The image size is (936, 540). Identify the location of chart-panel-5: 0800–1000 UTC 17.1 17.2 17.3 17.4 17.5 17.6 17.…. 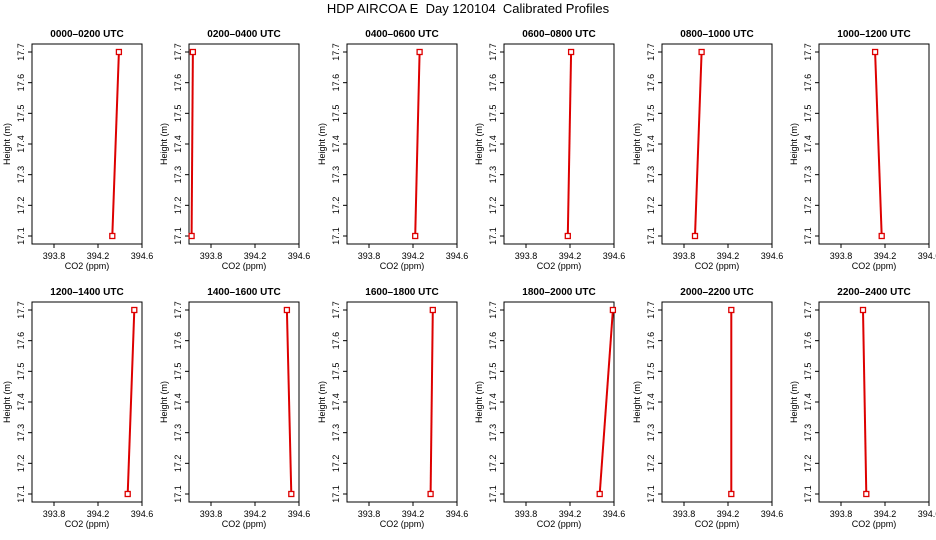
(707, 150).